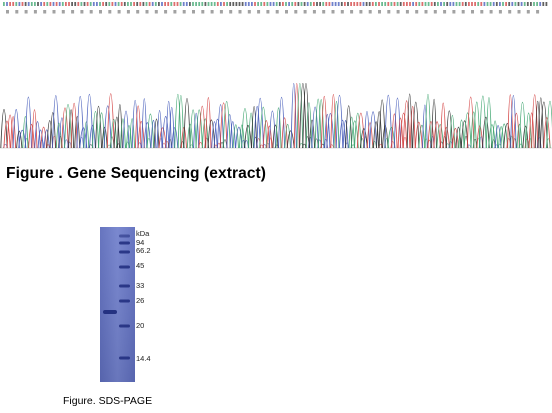 The height and width of the screenshot is (413, 552). What do you see at coordinates (275, 4) in the screenshot?
I see `base-call-letter-strip` at bounding box center [275, 4].